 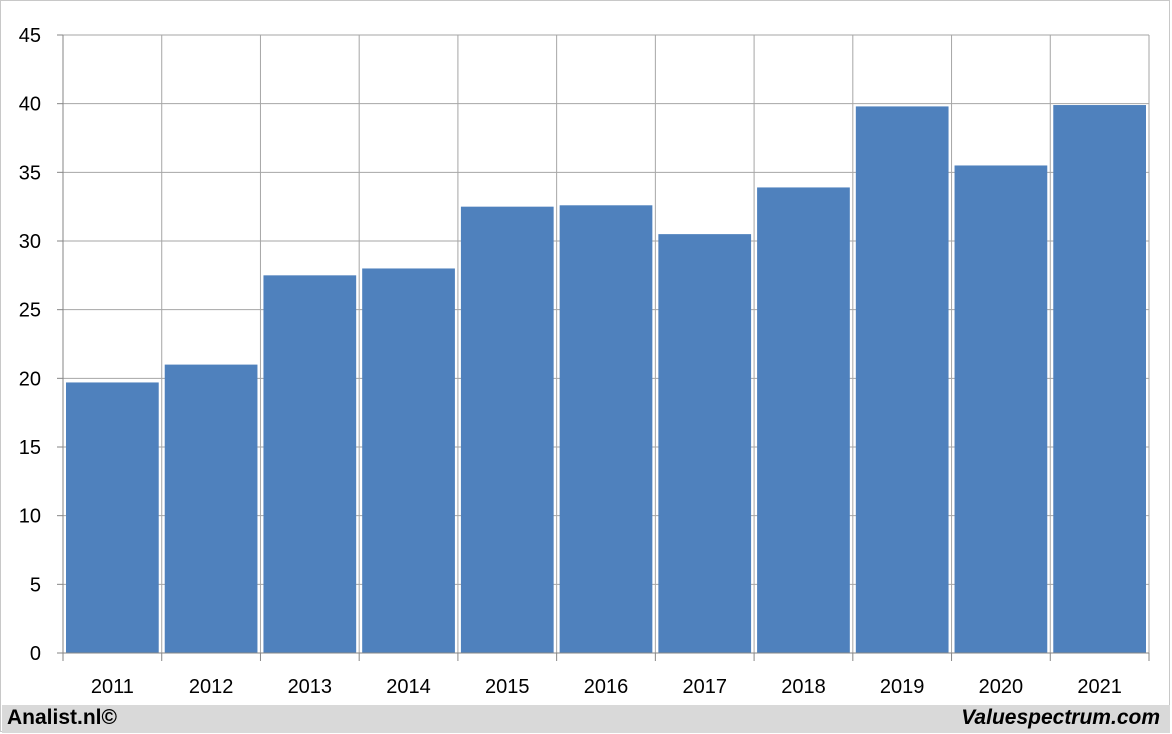 I want to click on y-tick-label: 40, so click(x=30, y=105).